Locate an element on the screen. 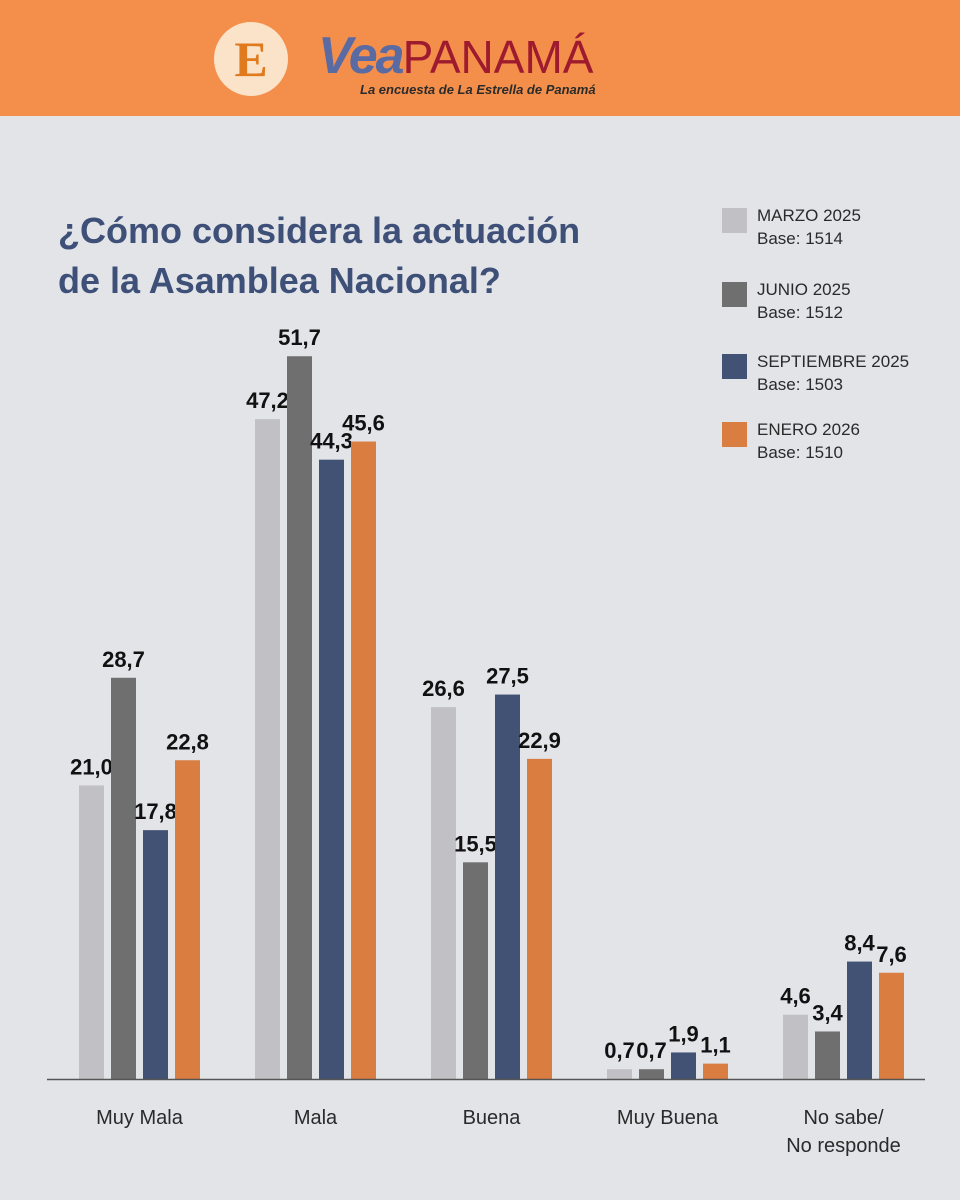  legend-item-junio-2025: JUNIO 2025 Base: 1512 is located at coordinates (837, 303).